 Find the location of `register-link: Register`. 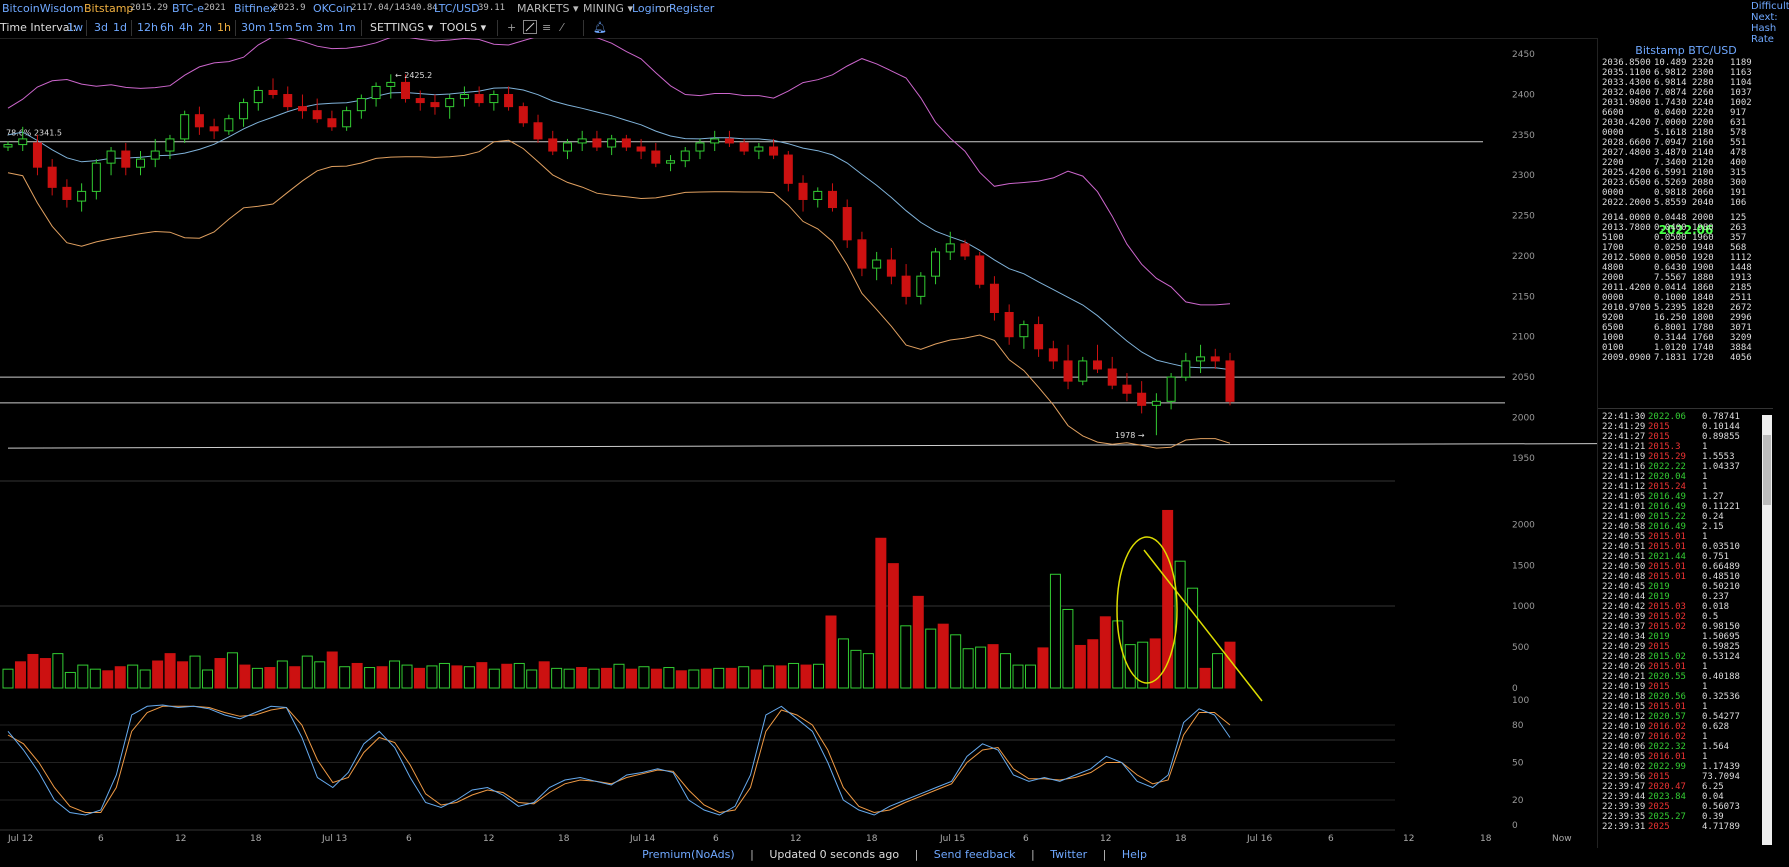

register-link: Register is located at coordinates (692, 8).